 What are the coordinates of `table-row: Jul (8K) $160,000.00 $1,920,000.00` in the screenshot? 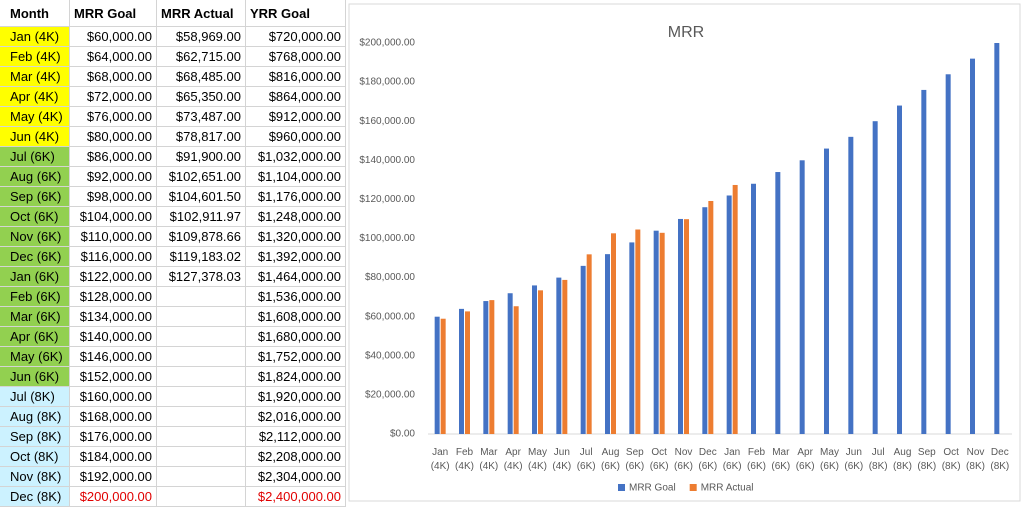 It's located at (173, 397).